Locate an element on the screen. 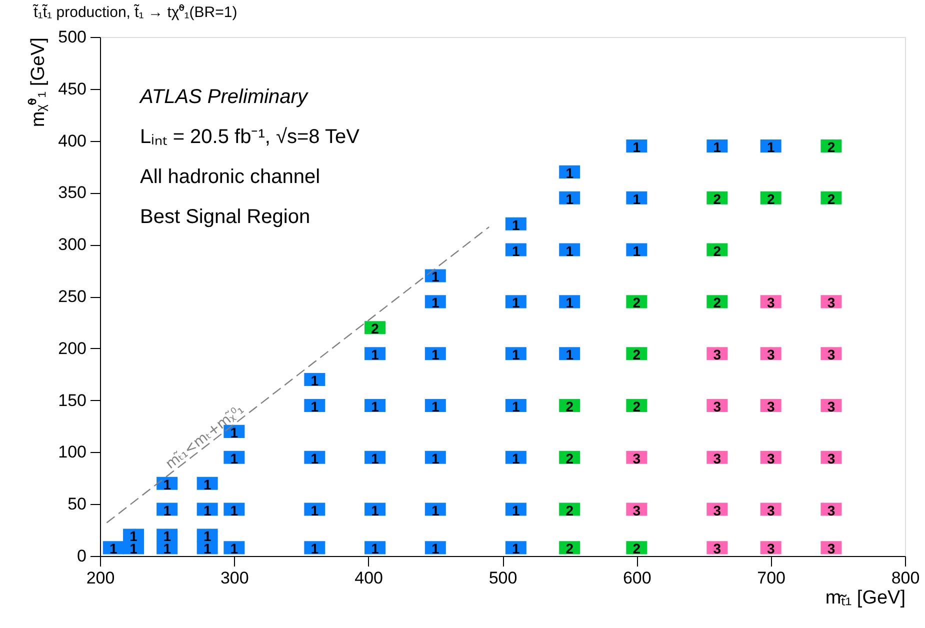 This screenshot has height=628, width=925. y-tick-label: 250 is located at coordinates (72, 296).